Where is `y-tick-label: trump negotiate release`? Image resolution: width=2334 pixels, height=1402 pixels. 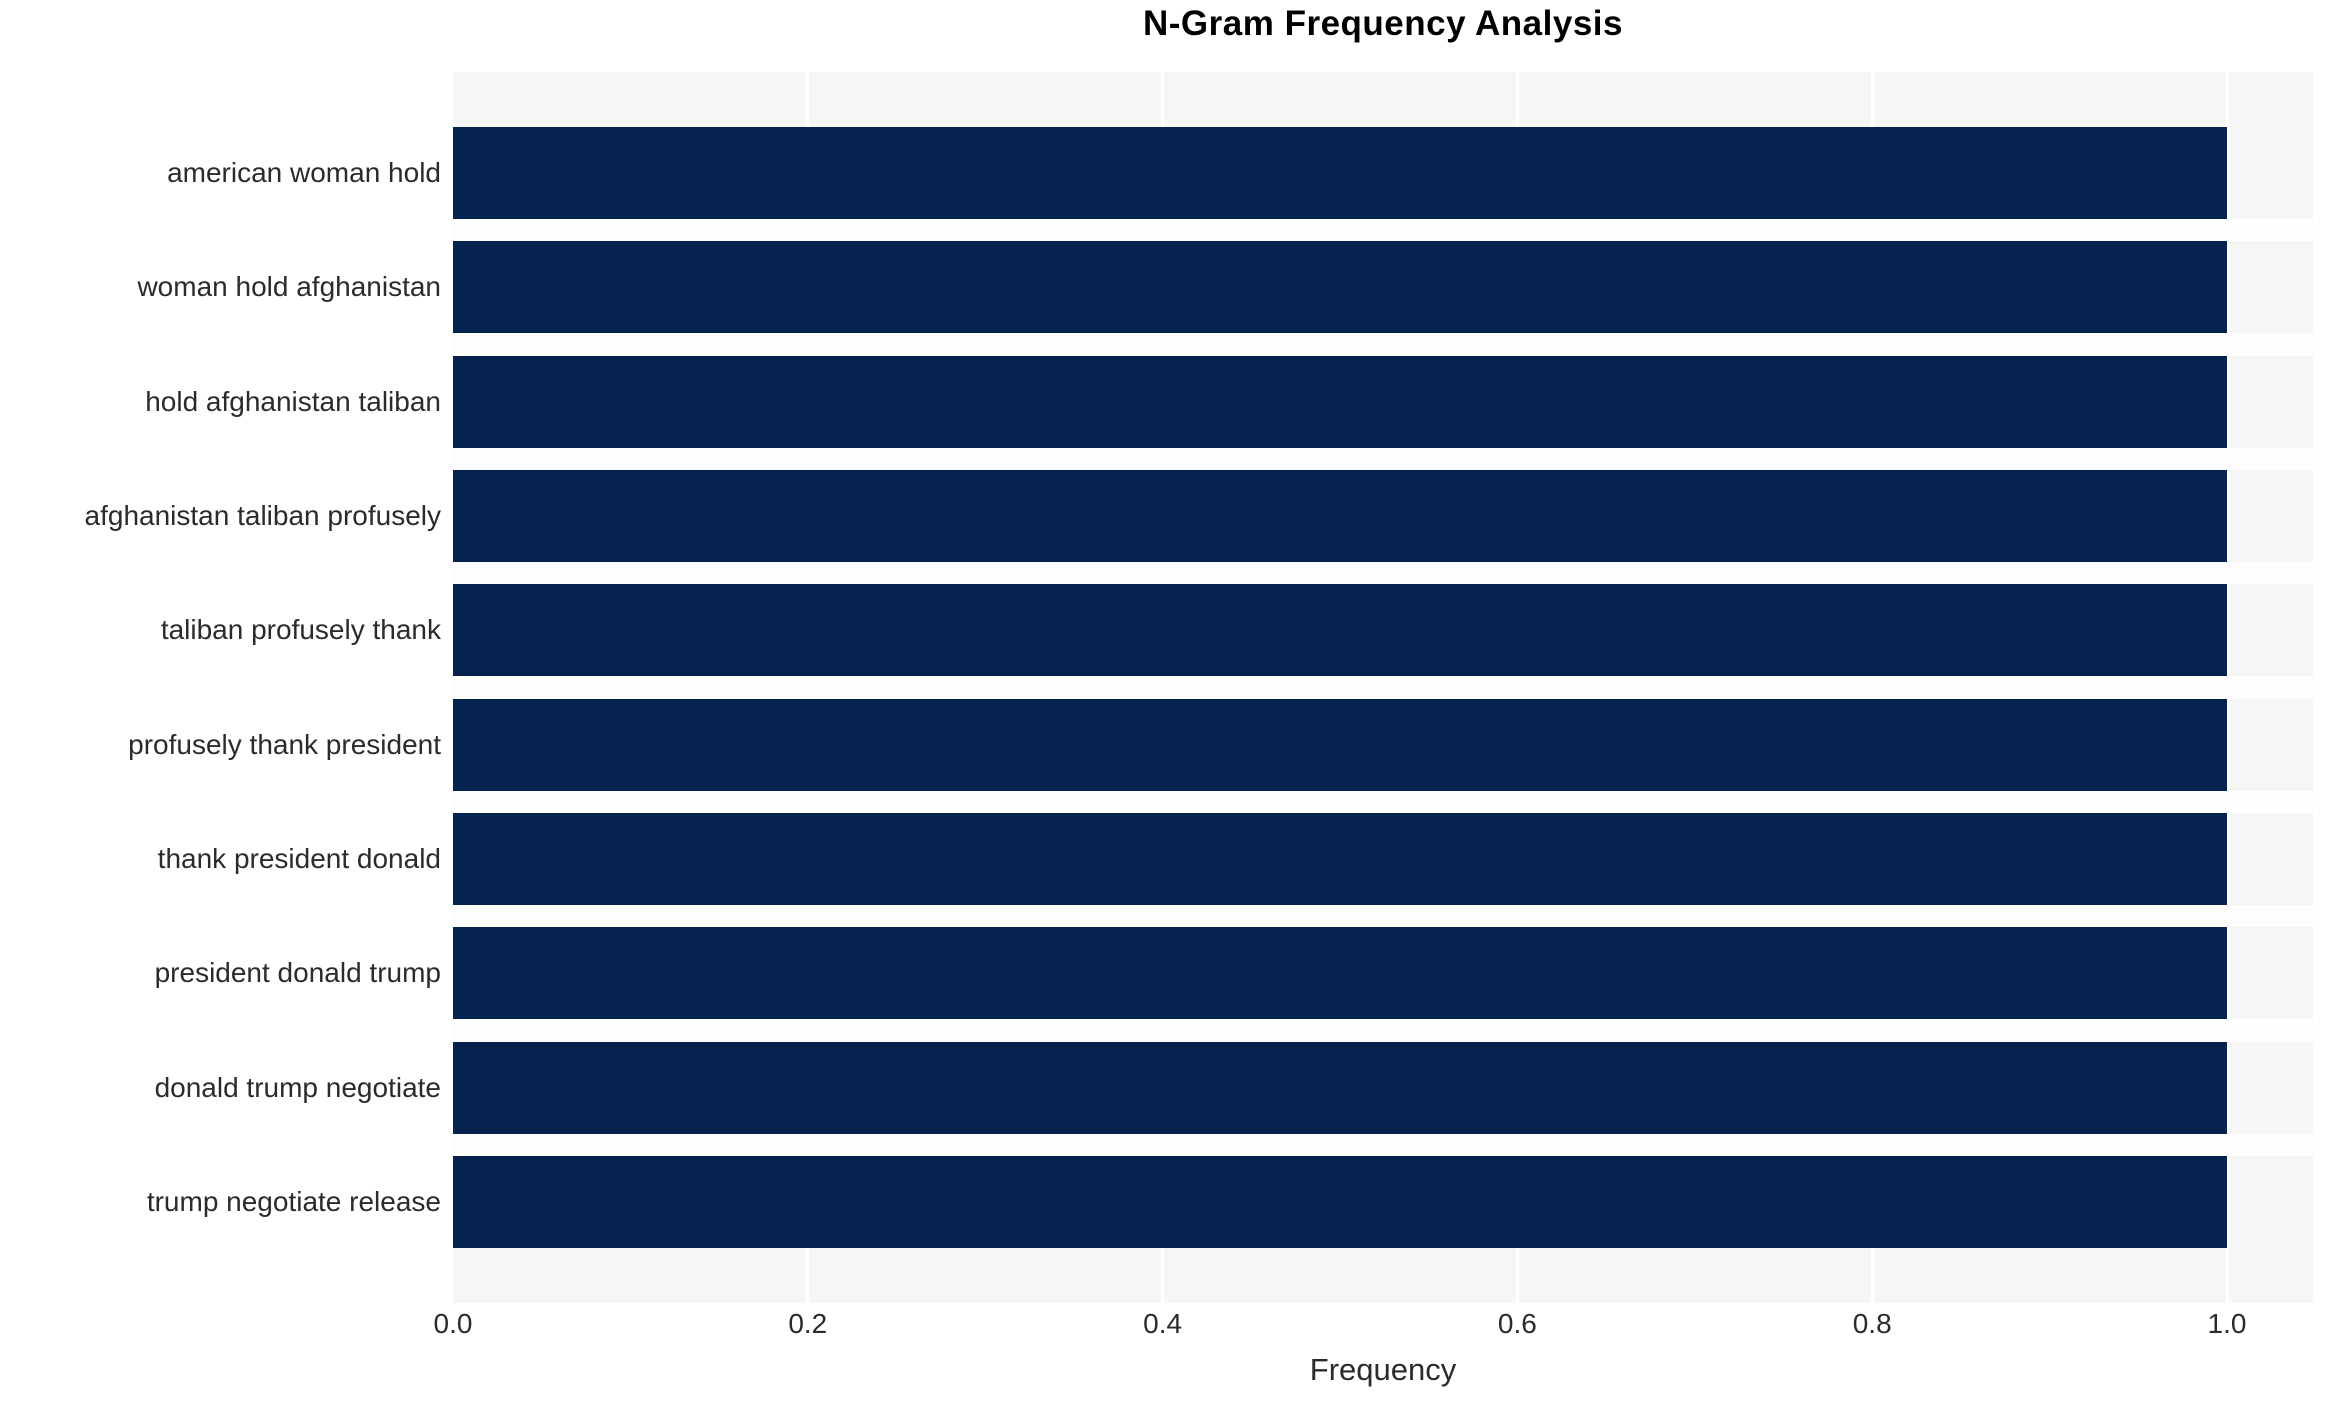
y-tick-label: trump negotiate release is located at coordinates (293, 1201).